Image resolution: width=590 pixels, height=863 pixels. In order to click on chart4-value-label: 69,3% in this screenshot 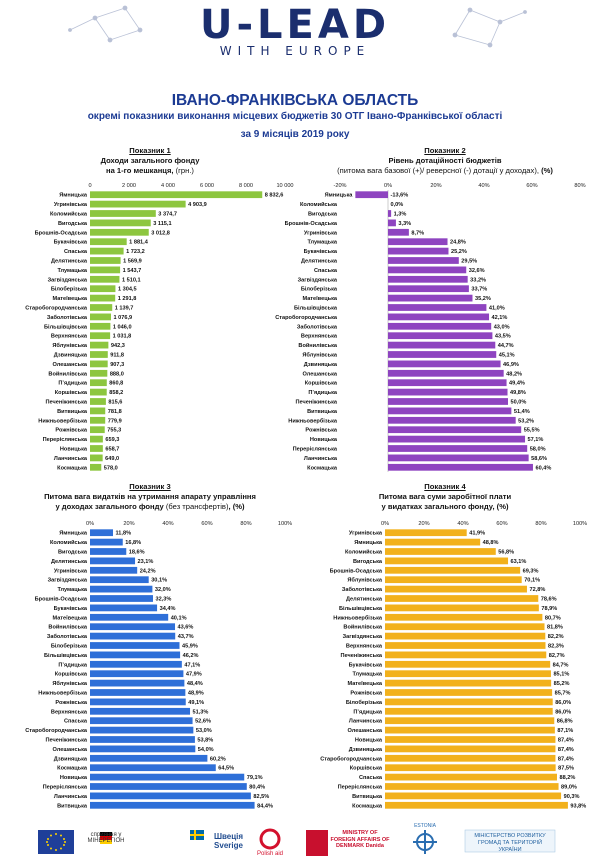, I will do `click(531, 571)`.